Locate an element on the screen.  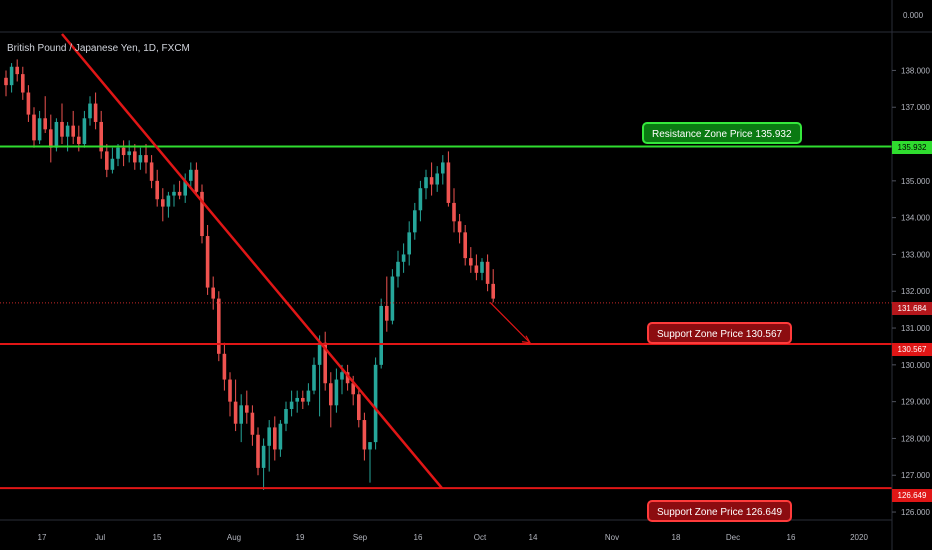
support-zone-label-2: Support Zone Price 126.649 is located at coordinates (720, 511).